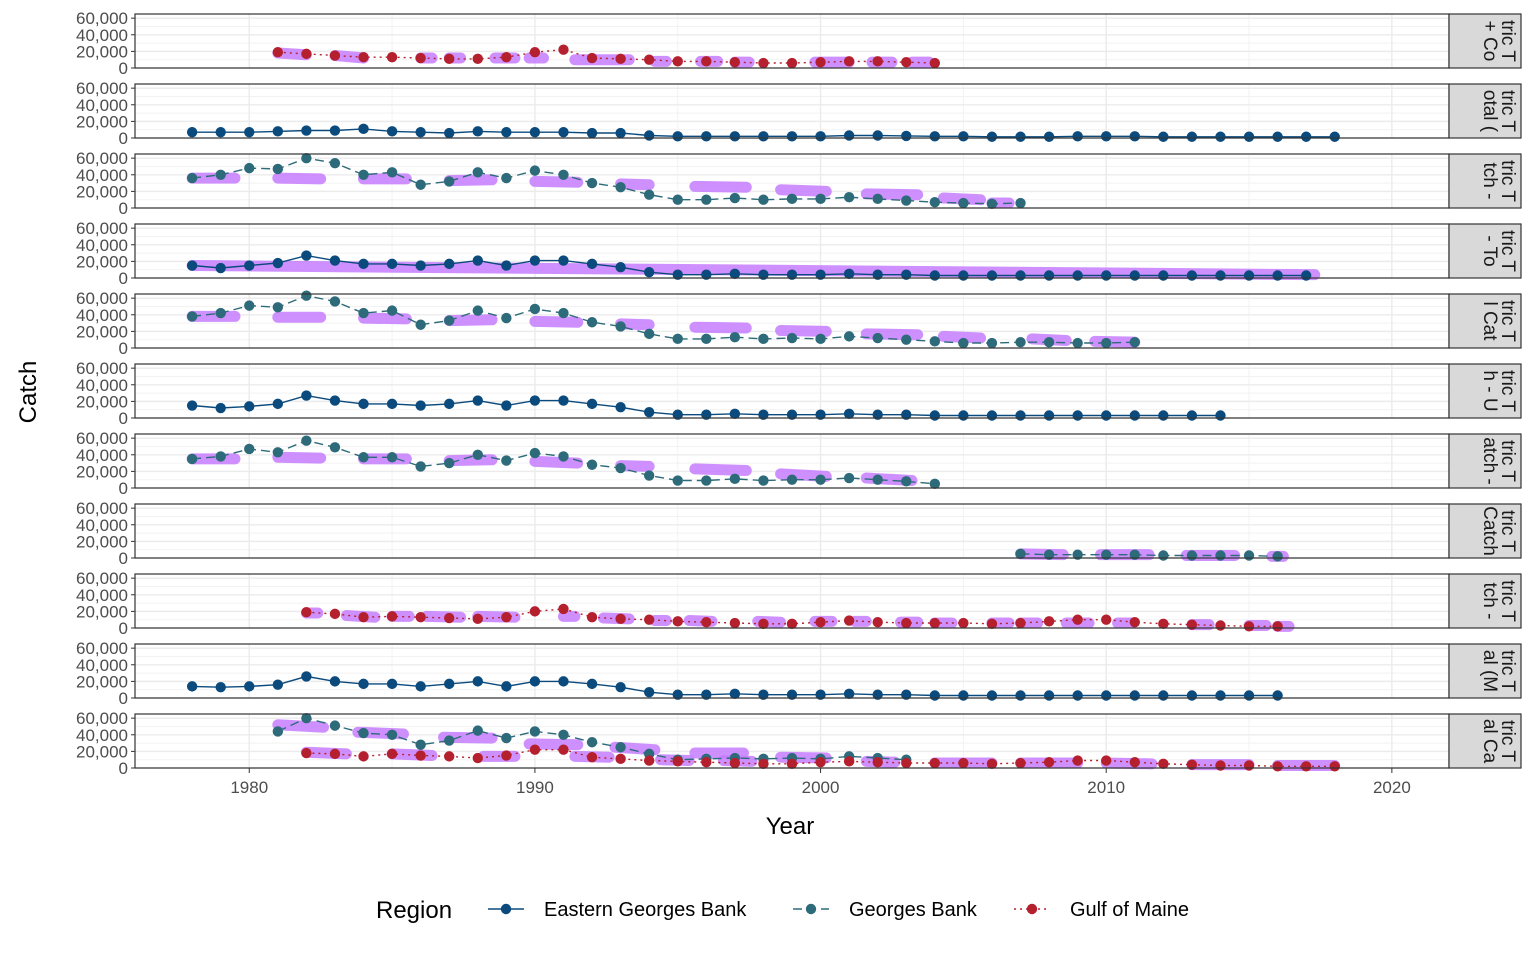 This screenshot has width=1536, height=960. Describe the element at coordinates (123, 278) in the screenshot. I see `y-tick-label: 0` at that location.